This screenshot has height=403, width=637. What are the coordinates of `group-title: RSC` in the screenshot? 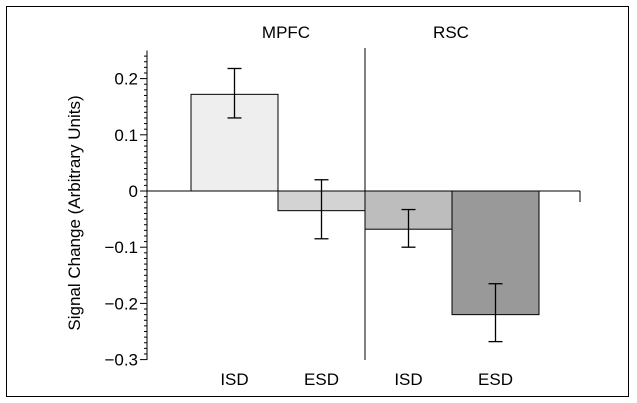 It's located at (451, 32).